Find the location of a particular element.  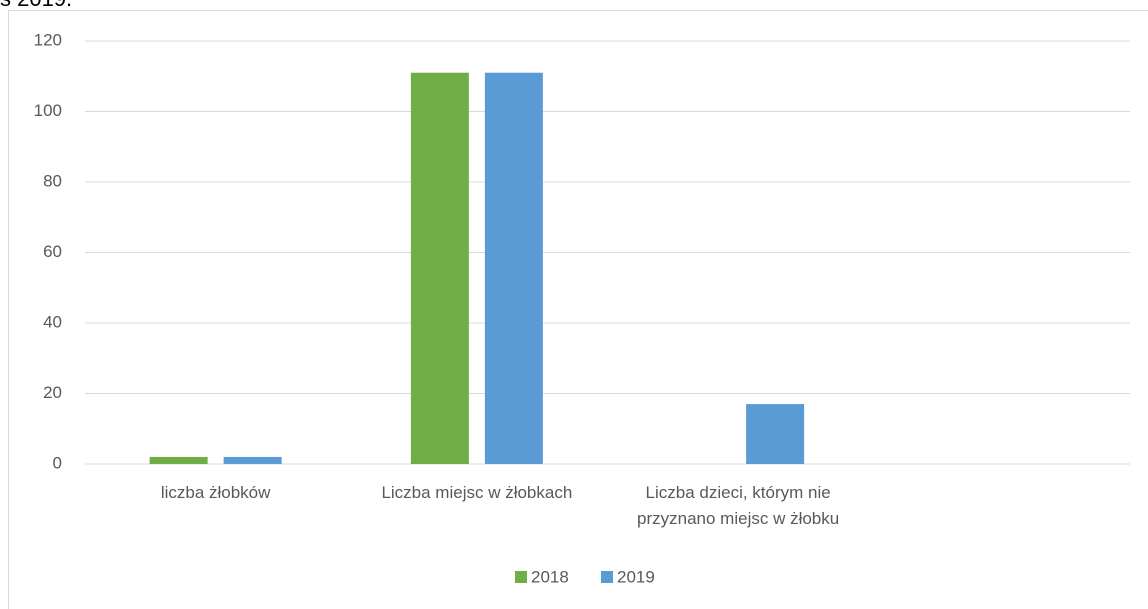

x-tick-label: liczba żłobków is located at coordinates (215, 492).